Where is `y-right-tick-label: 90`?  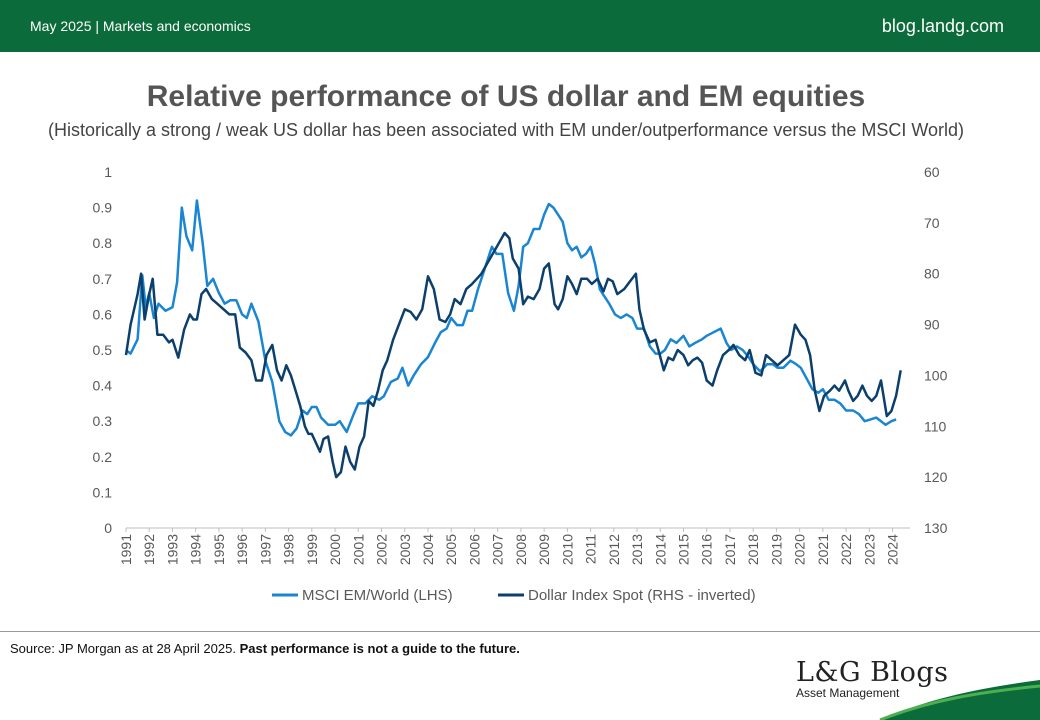
y-right-tick-label: 90 is located at coordinates (932, 325).